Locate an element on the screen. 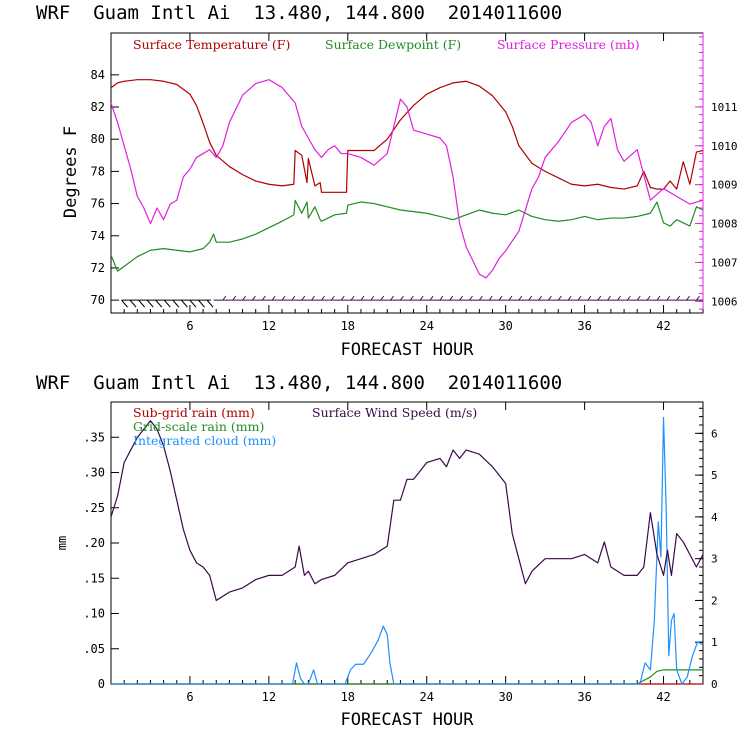  y-tick-label: 78 is located at coordinates (98, 171).